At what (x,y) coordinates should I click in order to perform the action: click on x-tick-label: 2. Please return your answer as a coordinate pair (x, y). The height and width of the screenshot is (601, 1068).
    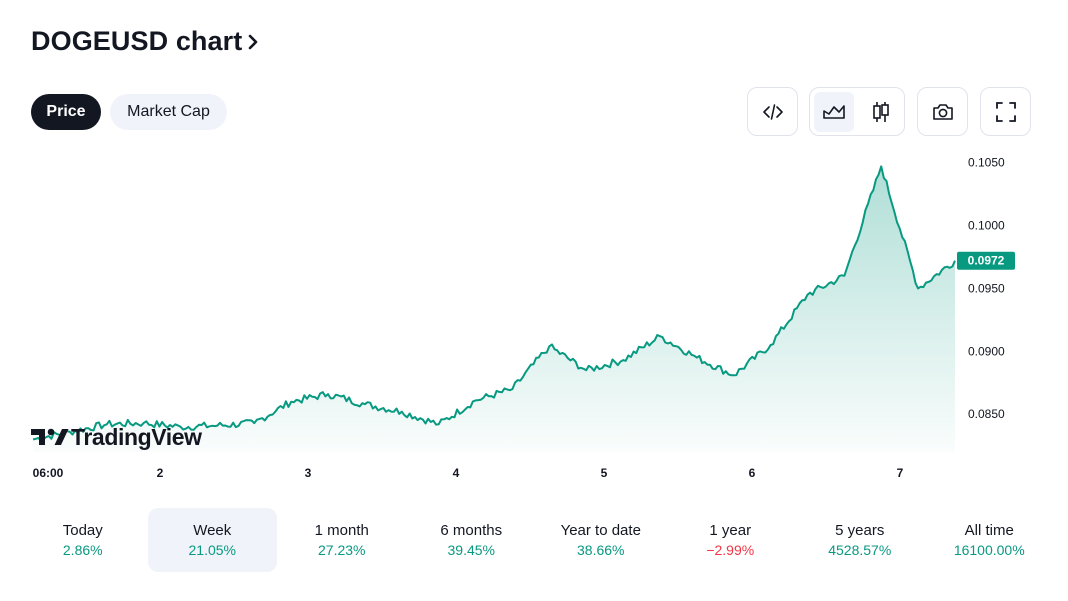
    Looking at the image, I should click on (160, 473).